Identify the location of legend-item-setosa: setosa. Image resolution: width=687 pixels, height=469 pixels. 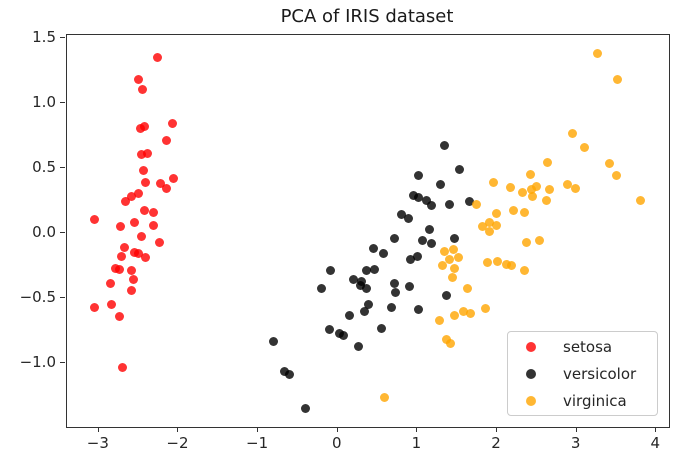
(582, 346).